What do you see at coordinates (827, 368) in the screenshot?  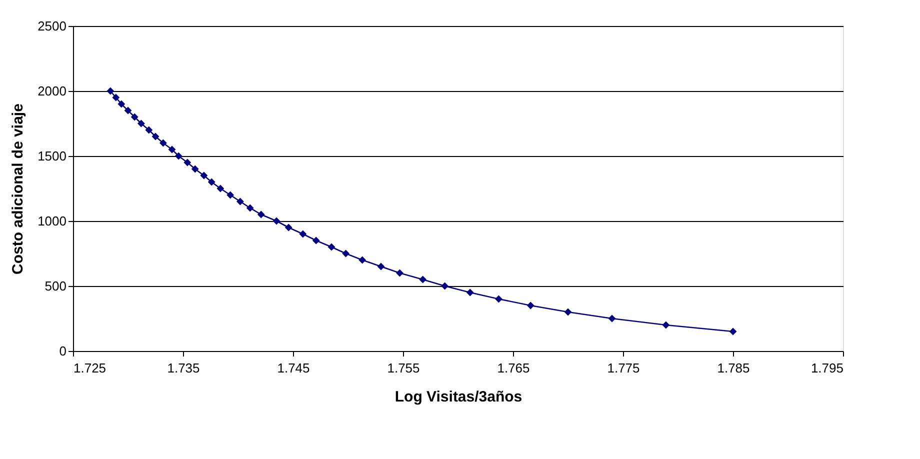 I see `x-tick-label: 1.795` at bounding box center [827, 368].